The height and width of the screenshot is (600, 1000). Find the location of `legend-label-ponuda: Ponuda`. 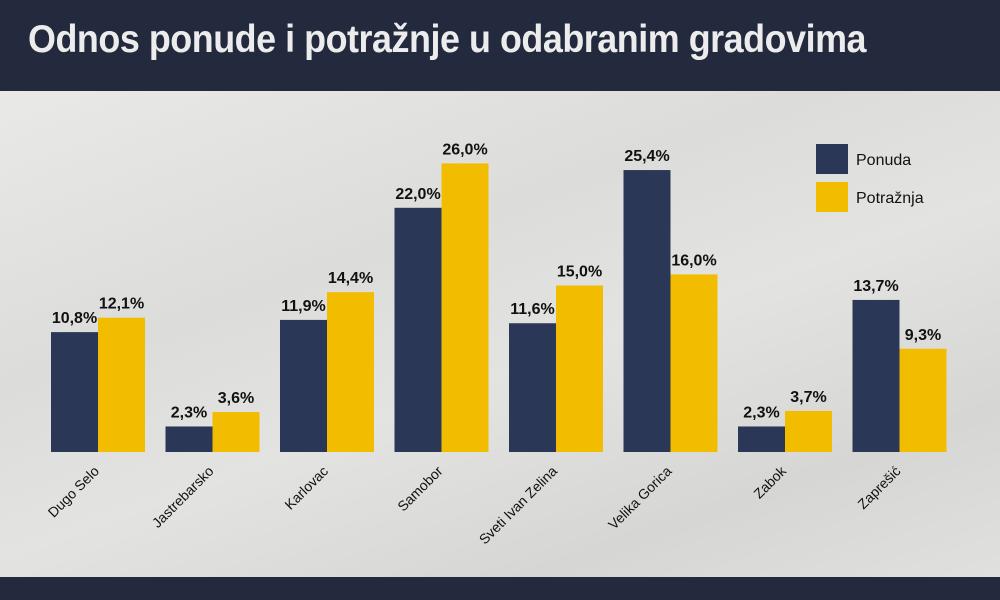

legend-label-ponuda: Ponuda is located at coordinates (883, 160).